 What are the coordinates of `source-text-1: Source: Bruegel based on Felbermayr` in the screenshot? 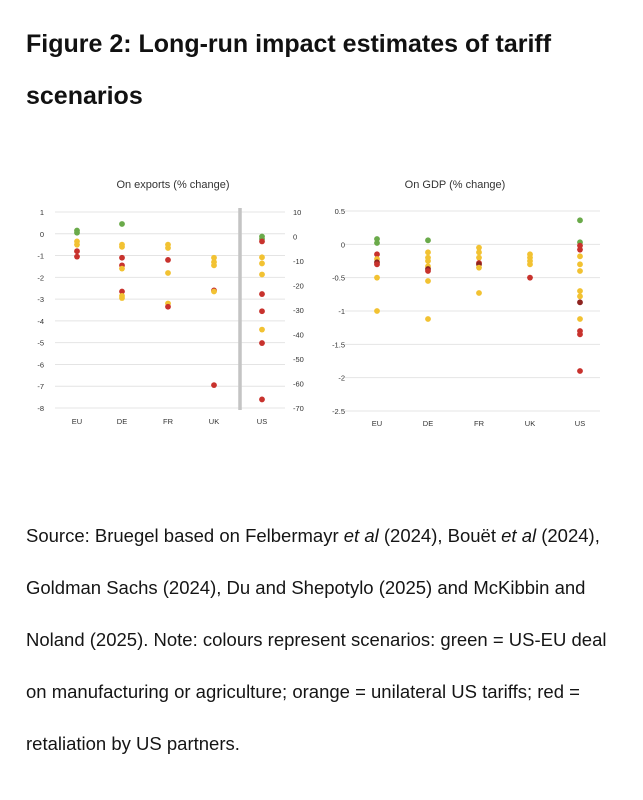 It's located at (185, 535).